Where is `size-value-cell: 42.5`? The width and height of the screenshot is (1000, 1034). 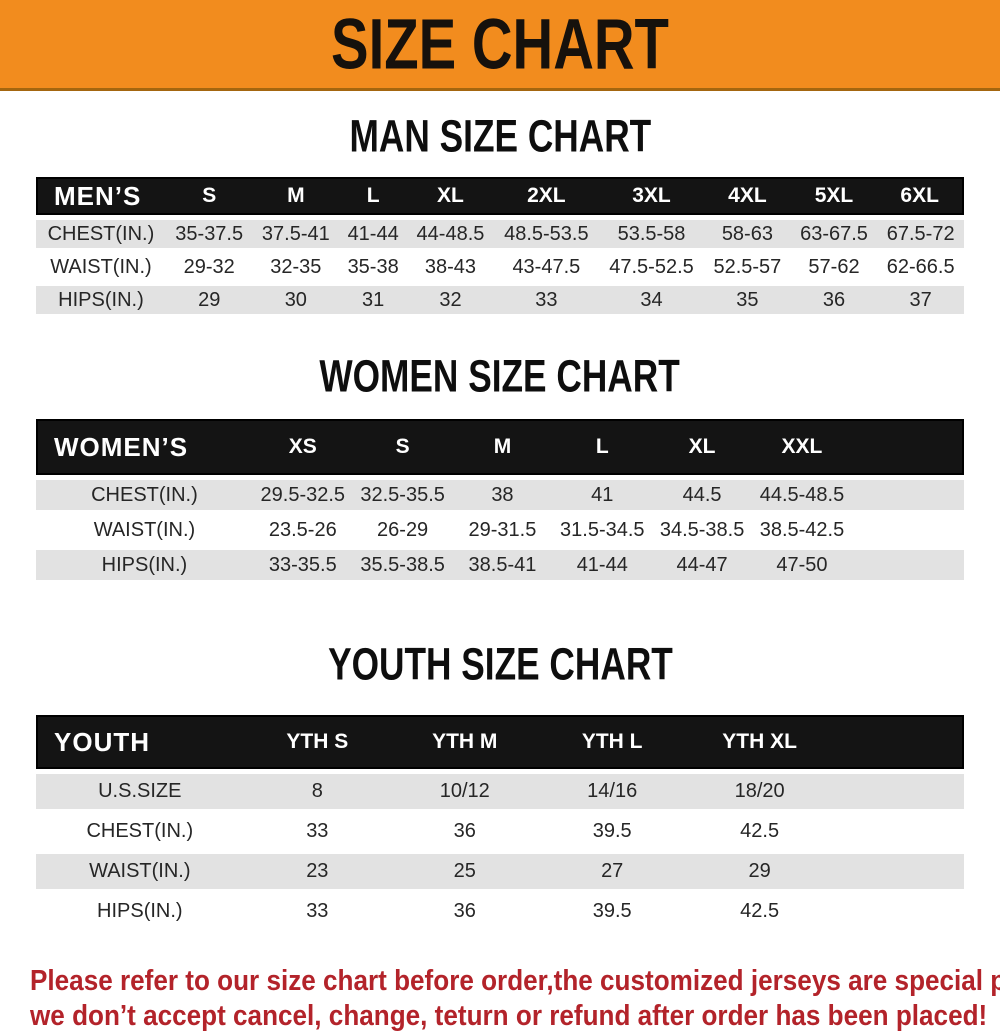 size-value-cell: 42.5 is located at coordinates (759, 831).